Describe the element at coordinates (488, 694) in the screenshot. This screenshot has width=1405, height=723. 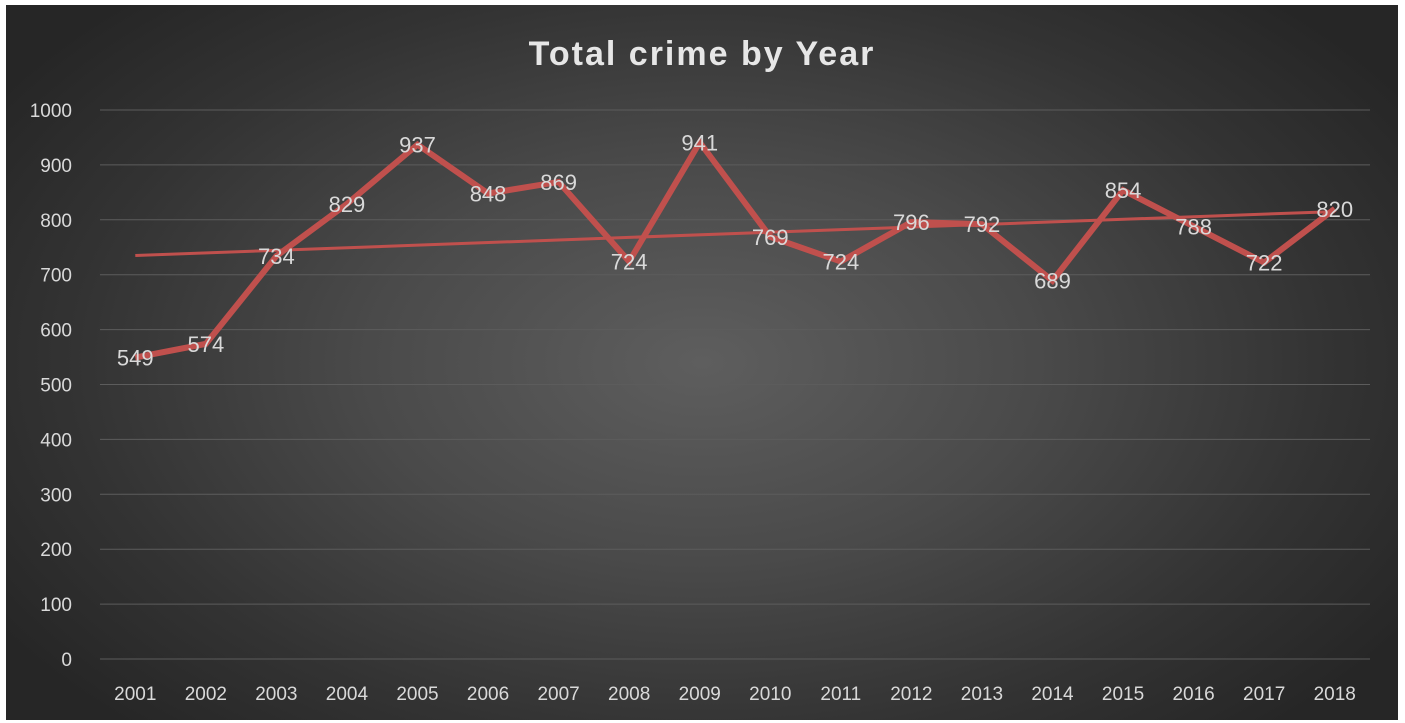
I see `x-tick-label: 2006` at that location.